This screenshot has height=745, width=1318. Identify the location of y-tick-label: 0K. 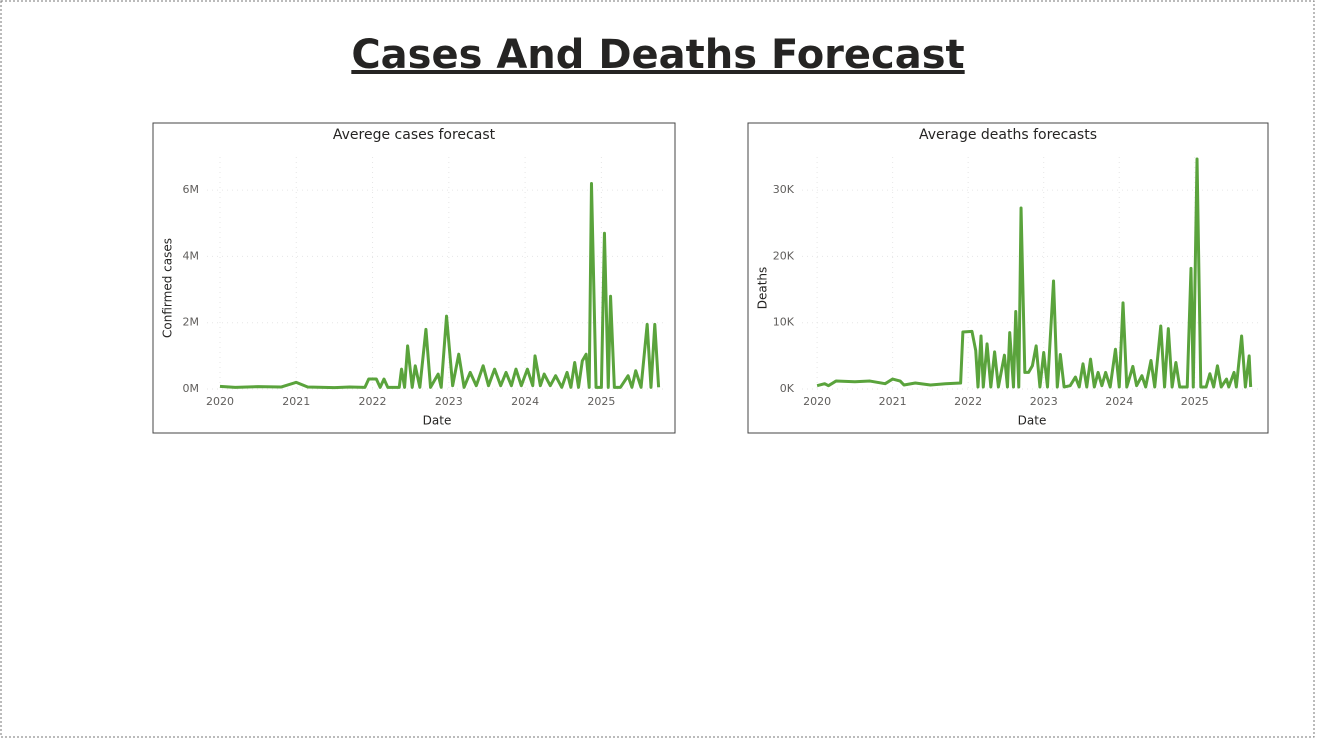
(787, 388).